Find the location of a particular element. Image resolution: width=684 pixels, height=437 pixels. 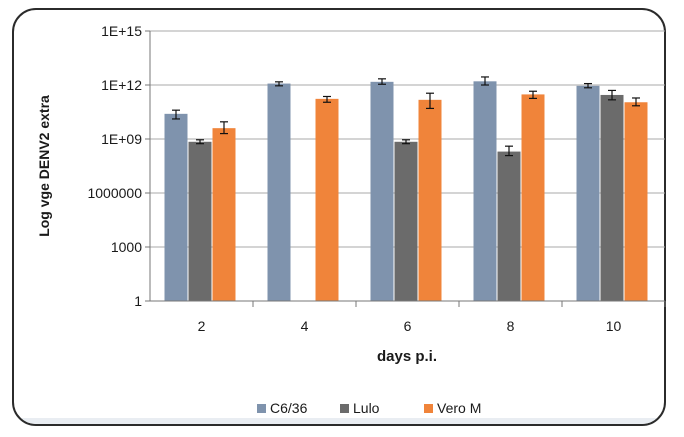

x-axis-label: days p.i. is located at coordinates (407, 356).